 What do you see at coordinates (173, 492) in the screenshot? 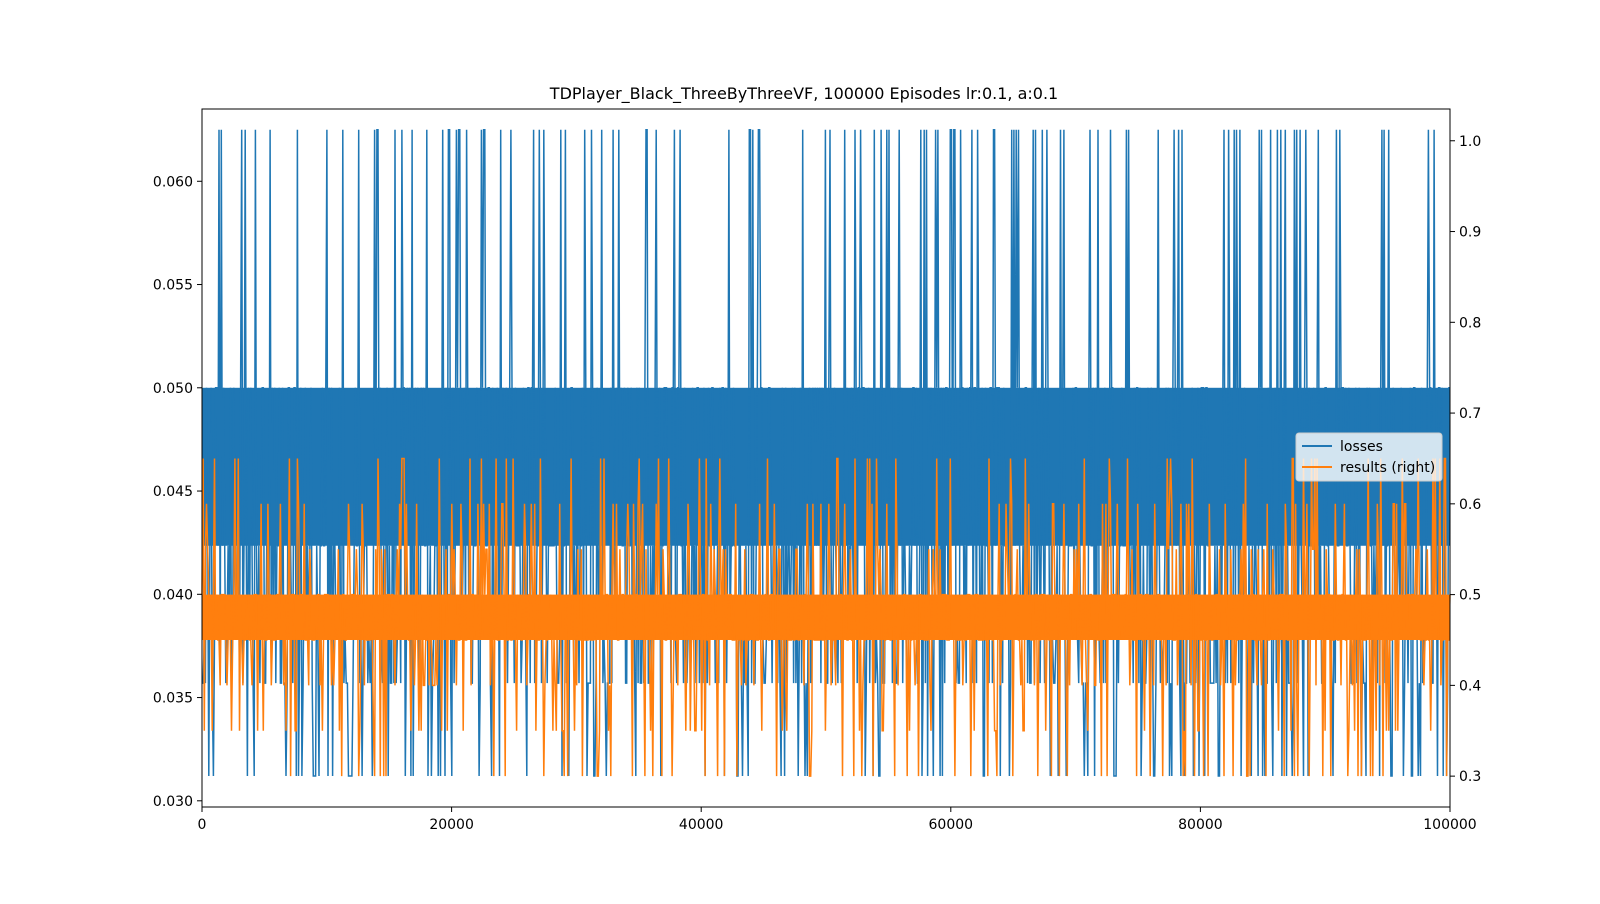
I see `y-tick-label: 0.045` at bounding box center [173, 492].